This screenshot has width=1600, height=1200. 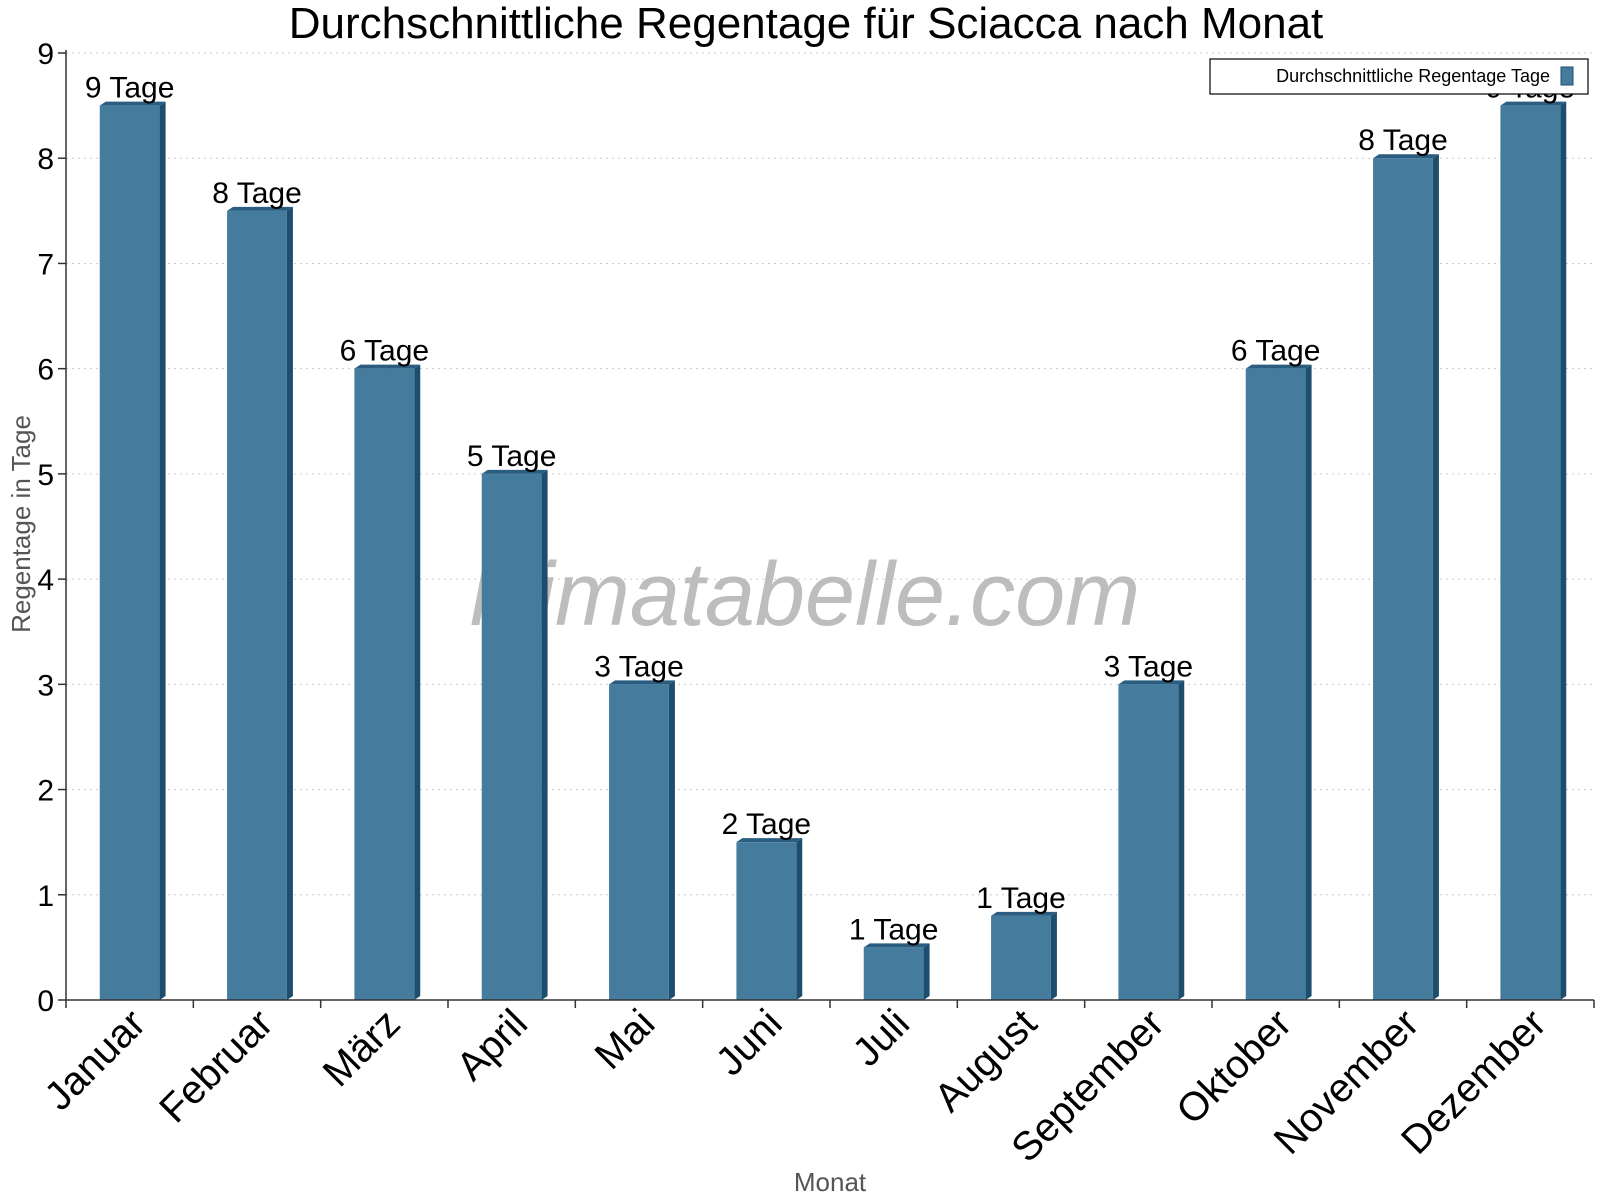 I want to click on y-tick-label: 2, so click(x=45, y=791).